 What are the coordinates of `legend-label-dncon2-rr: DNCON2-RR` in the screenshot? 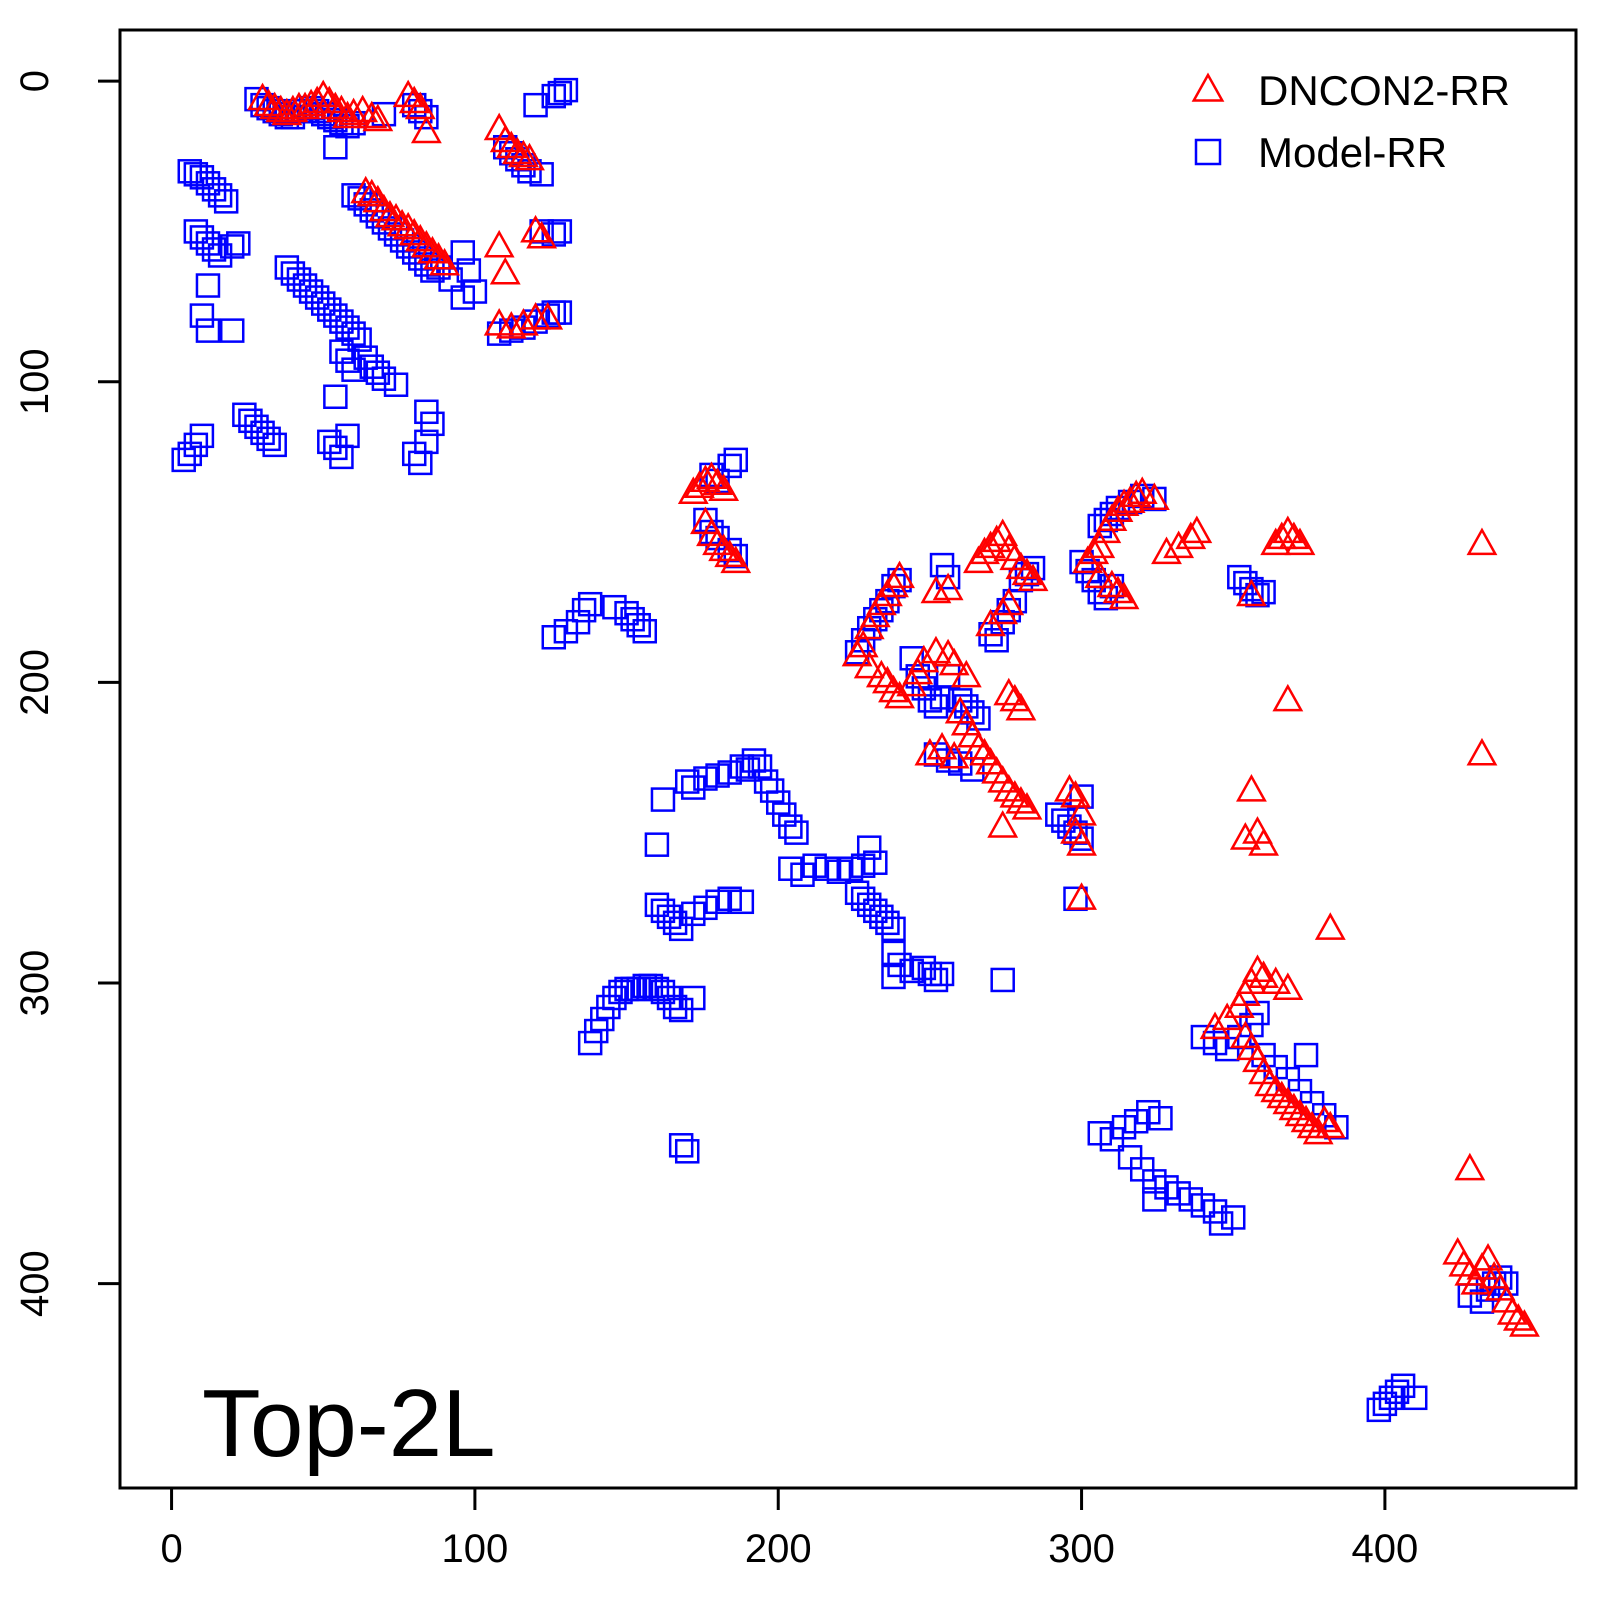 It's located at (1384, 90).